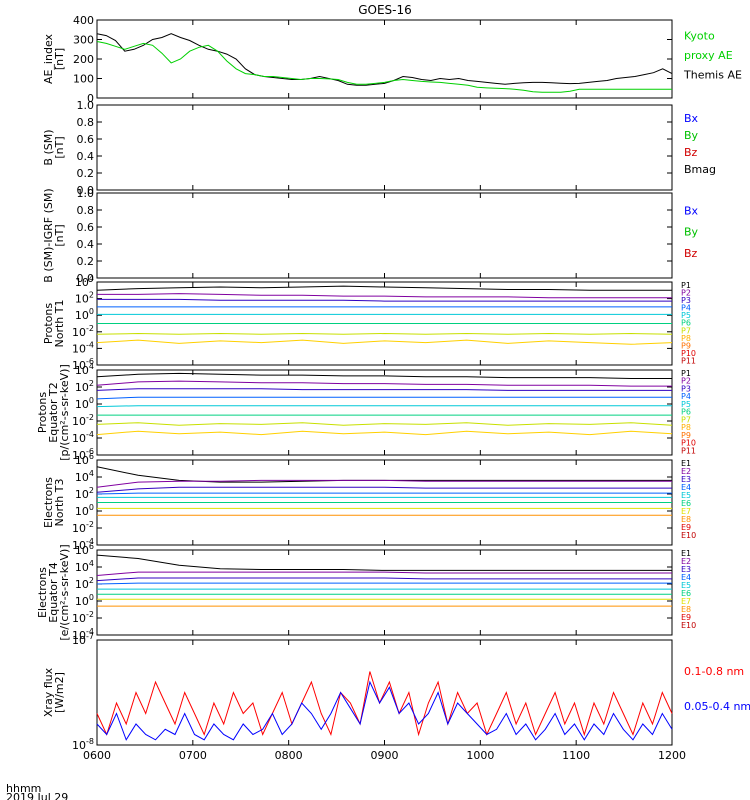 The width and height of the screenshot is (750, 800). Describe the element at coordinates (686, 381) in the screenshot. I see `legend-entry: P2` at that location.